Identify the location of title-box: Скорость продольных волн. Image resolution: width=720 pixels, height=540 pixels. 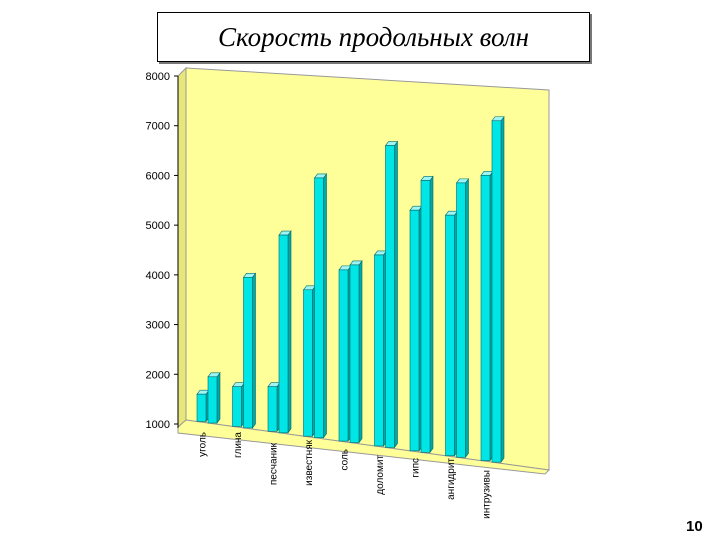
(373, 37).